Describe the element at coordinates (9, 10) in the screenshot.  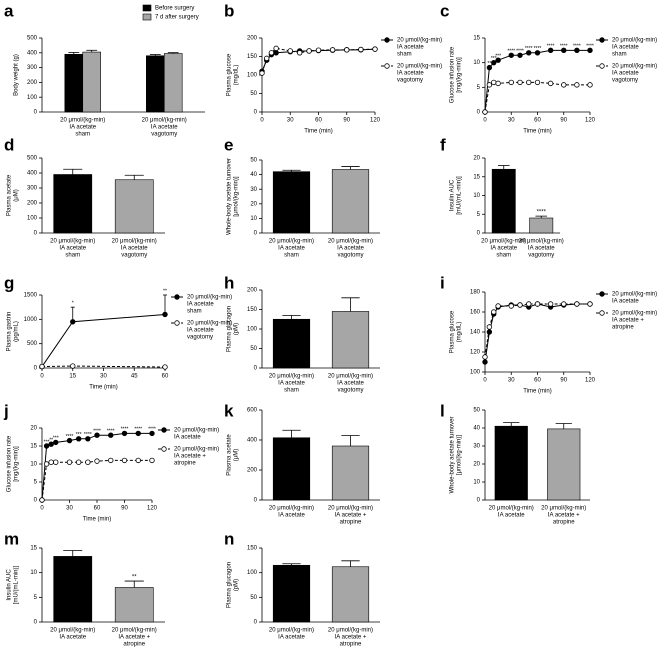
I see `panel-letter: a` at that location.